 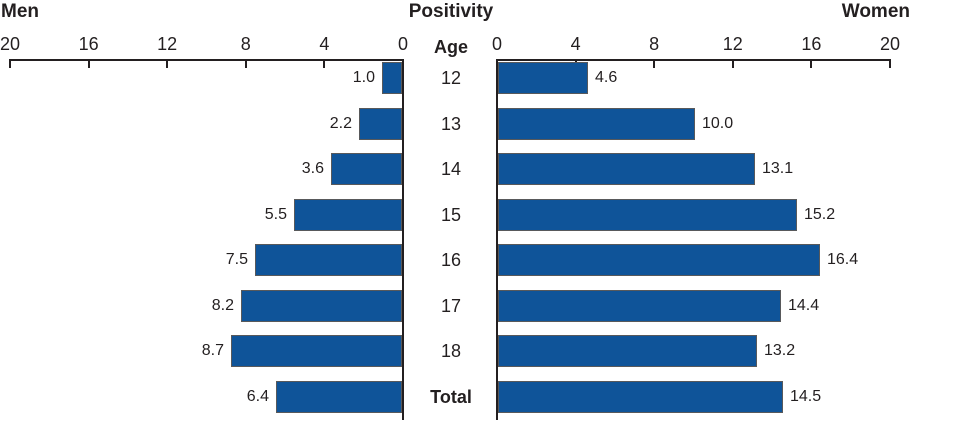 I want to click on men-axis-tick-label: 20, so click(x=10, y=44).